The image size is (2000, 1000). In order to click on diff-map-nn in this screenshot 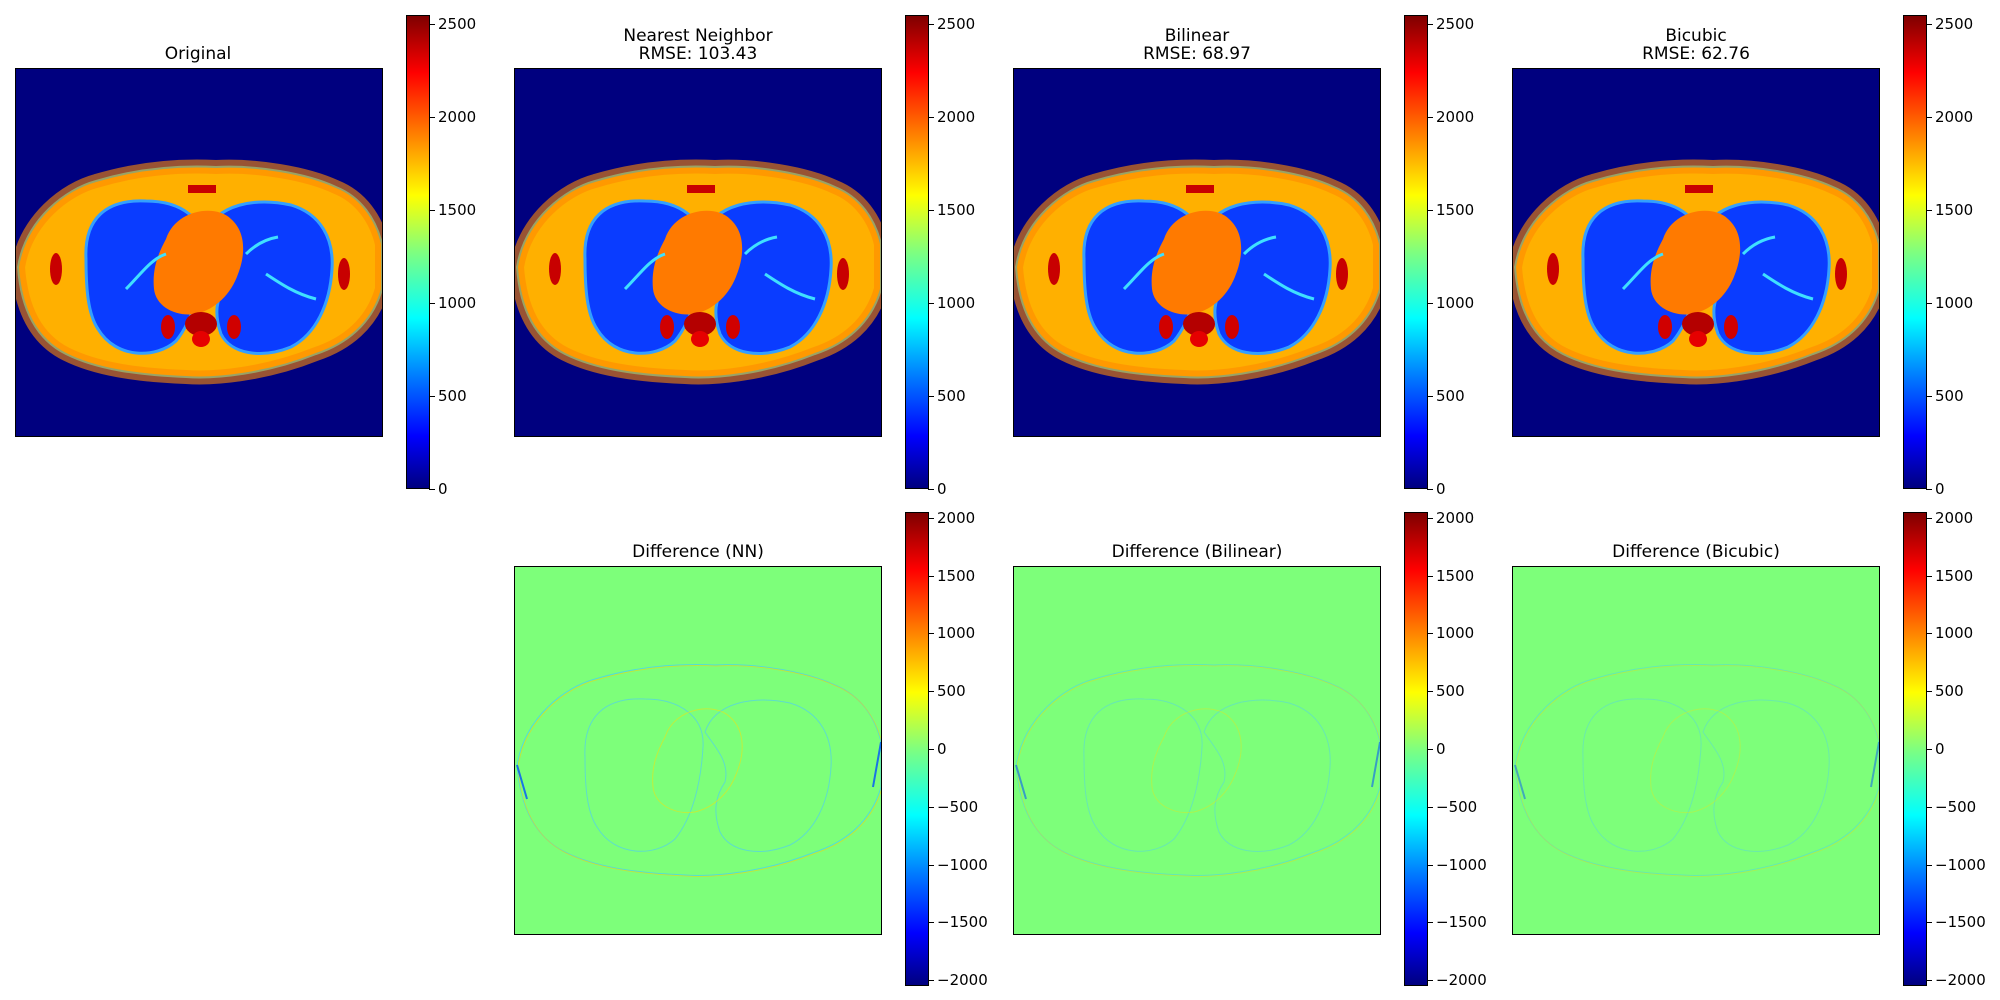, I will do `click(698, 770)`.